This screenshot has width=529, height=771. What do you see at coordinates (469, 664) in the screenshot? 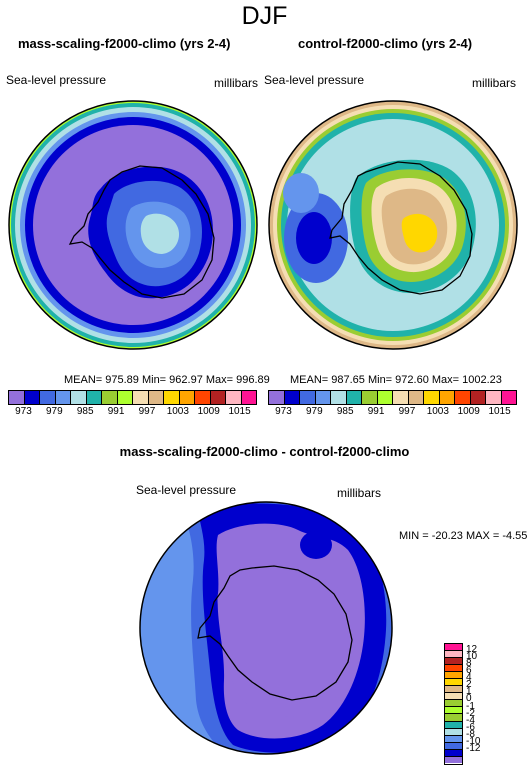
I see `colorbar-tick-label: 8` at bounding box center [469, 664].